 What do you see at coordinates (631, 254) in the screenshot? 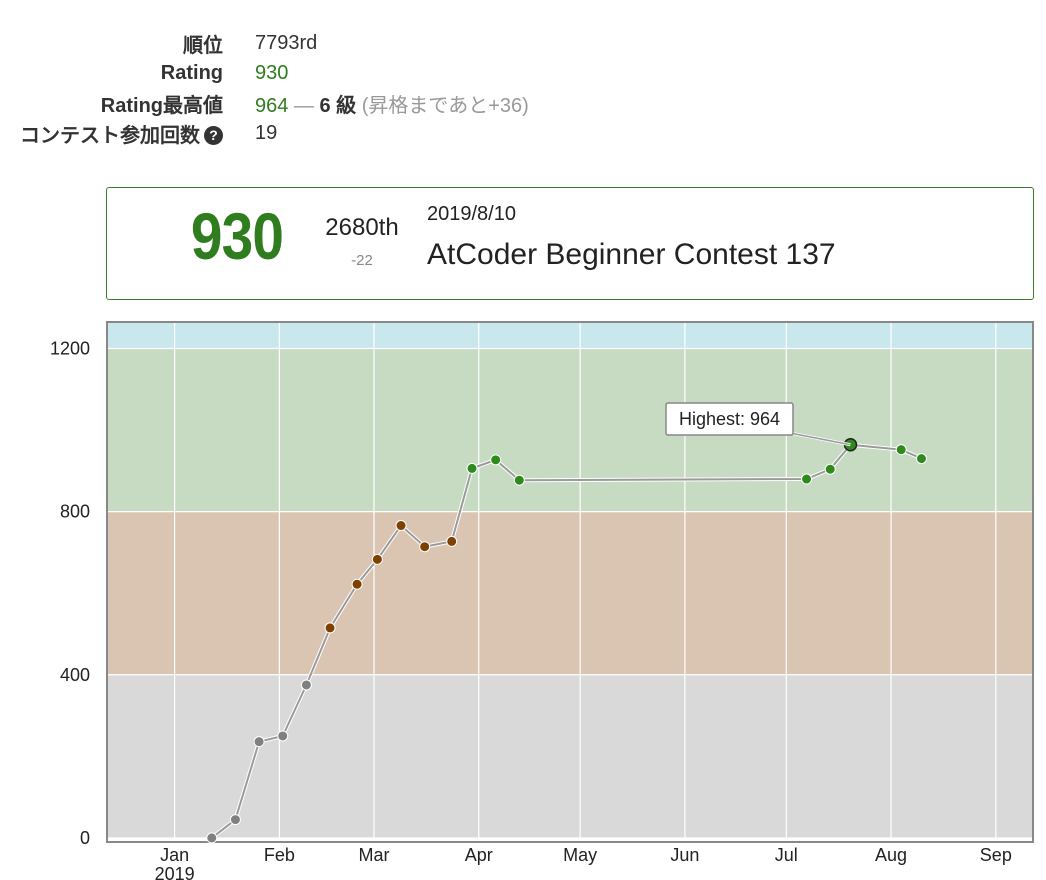
I see `card-contest-name: AtCoder Beginner Contest 137` at bounding box center [631, 254].